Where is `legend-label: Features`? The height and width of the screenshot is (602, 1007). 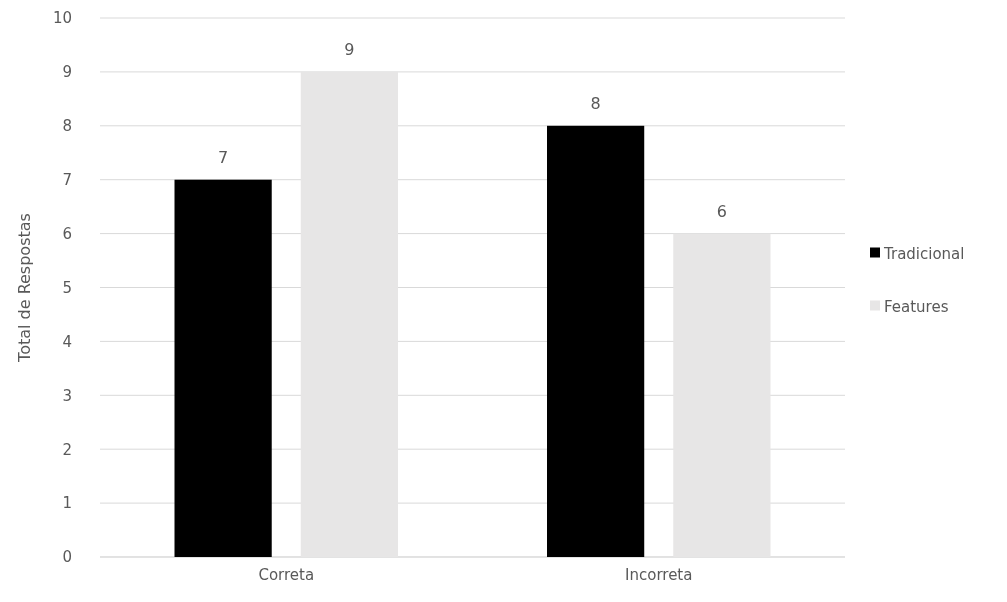 legend-label: Features is located at coordinates (916, 306).